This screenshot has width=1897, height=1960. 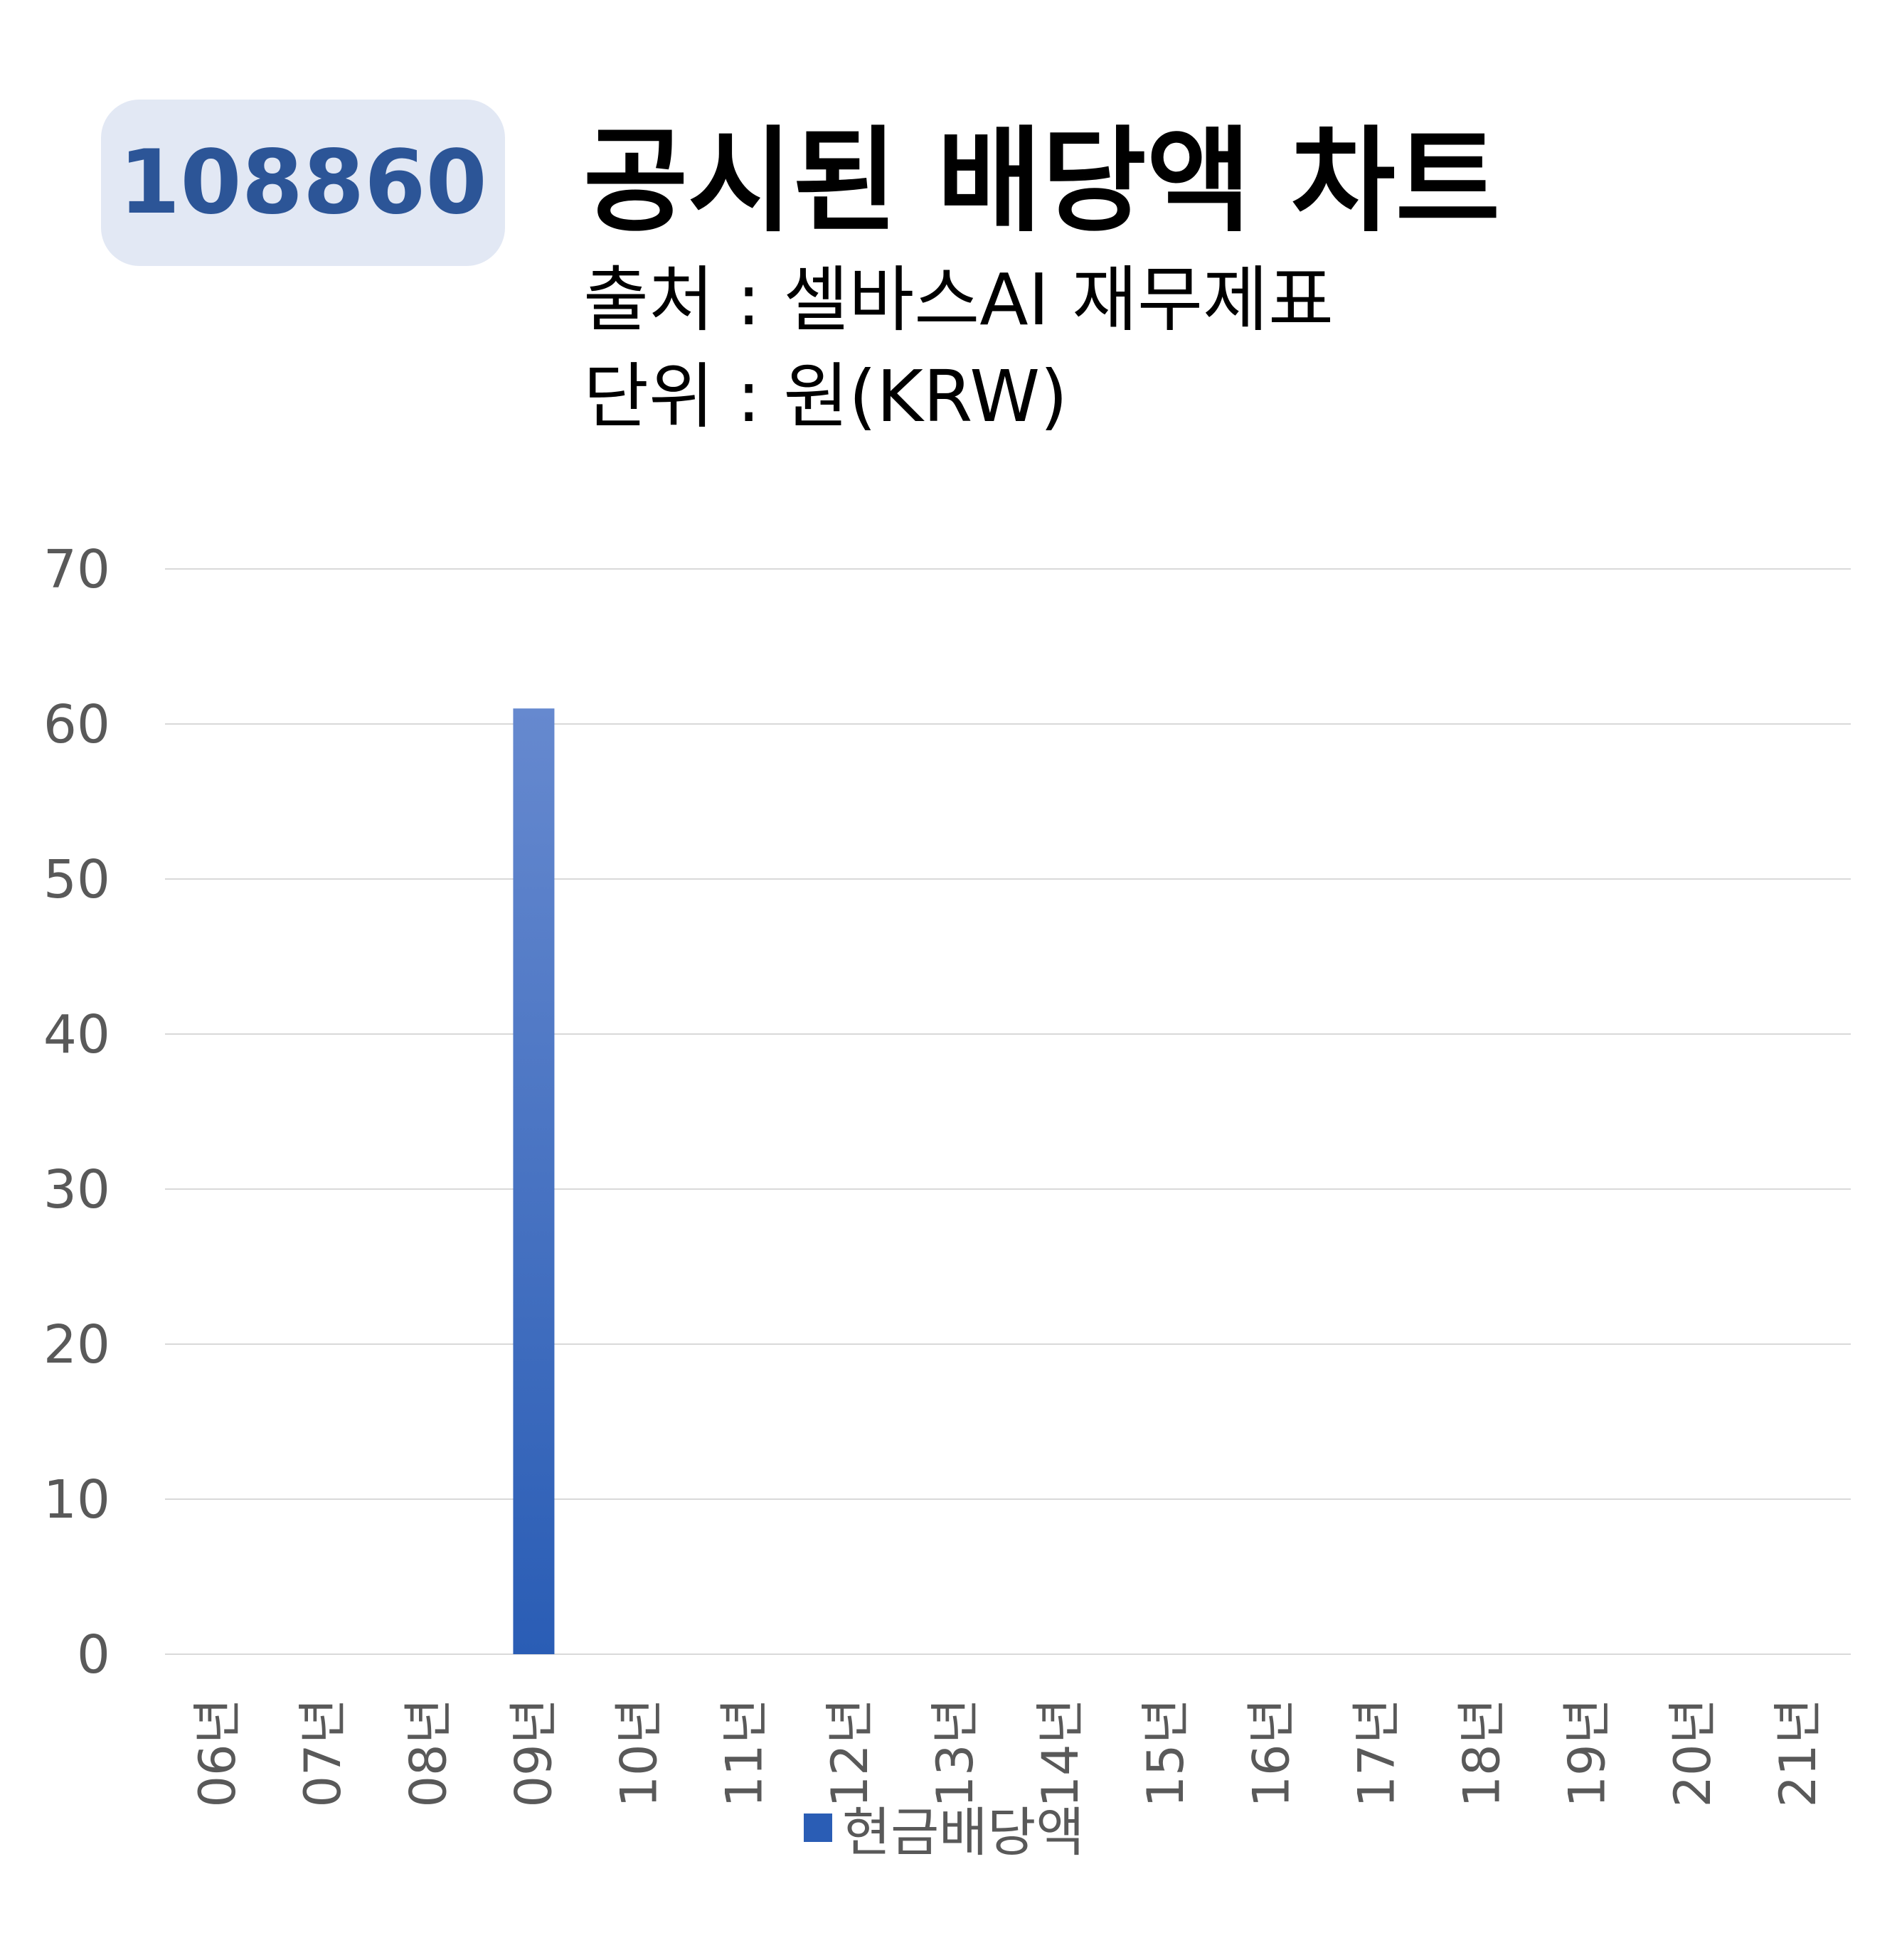 What do you see at coordinates (94, 1654) in the screenshot?
I see `y-tick-label: 0` at bounding box center [94, 1654].